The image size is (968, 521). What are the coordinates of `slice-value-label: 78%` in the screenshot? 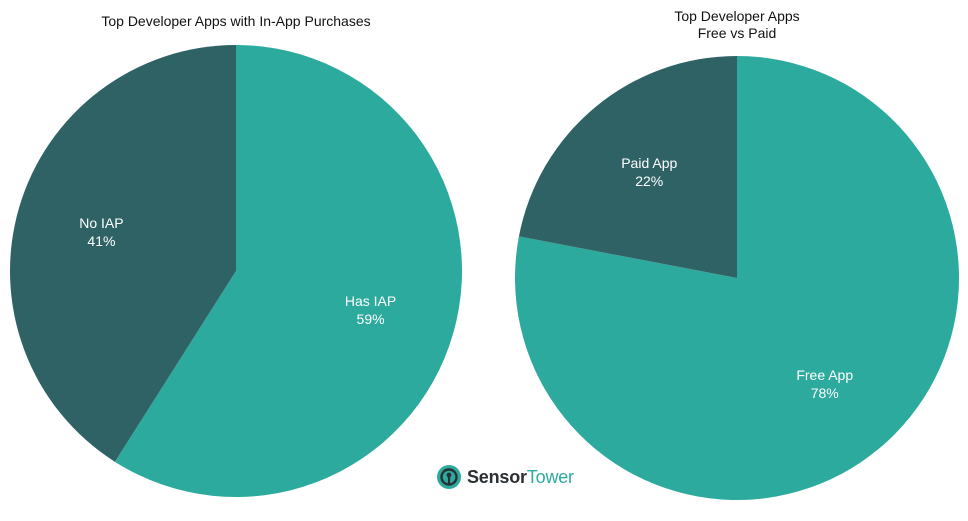 It's located at (825, 393).